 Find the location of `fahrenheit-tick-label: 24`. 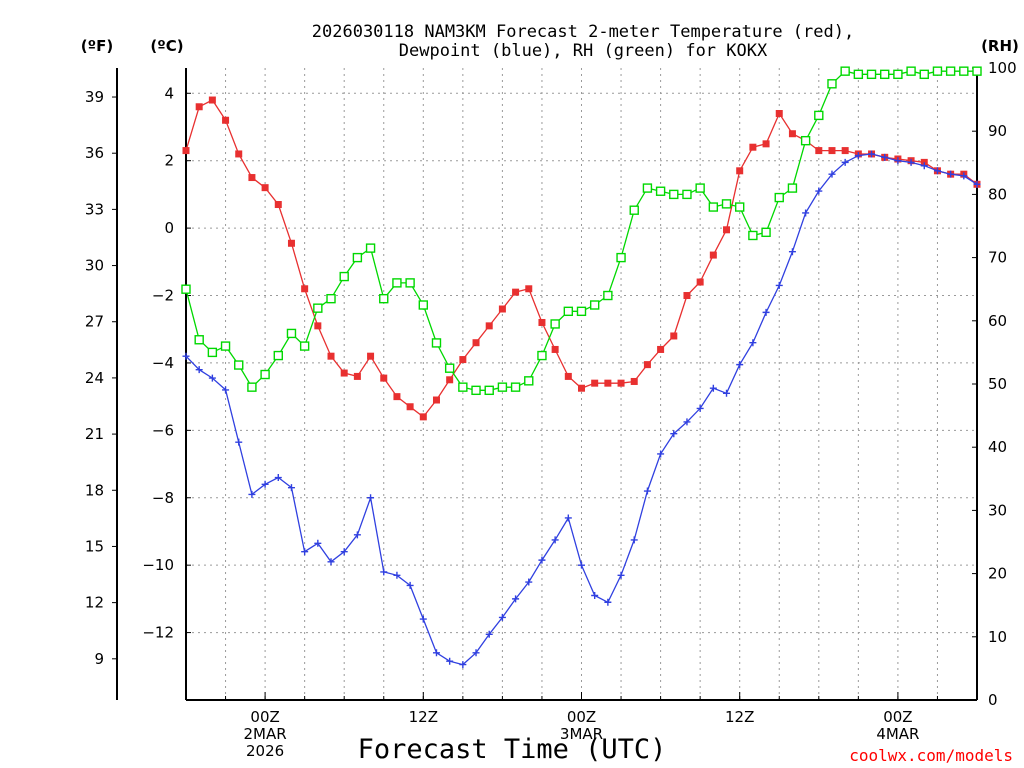

fahrenheit-tick-label: 24 is located at coordinates (94, 378).